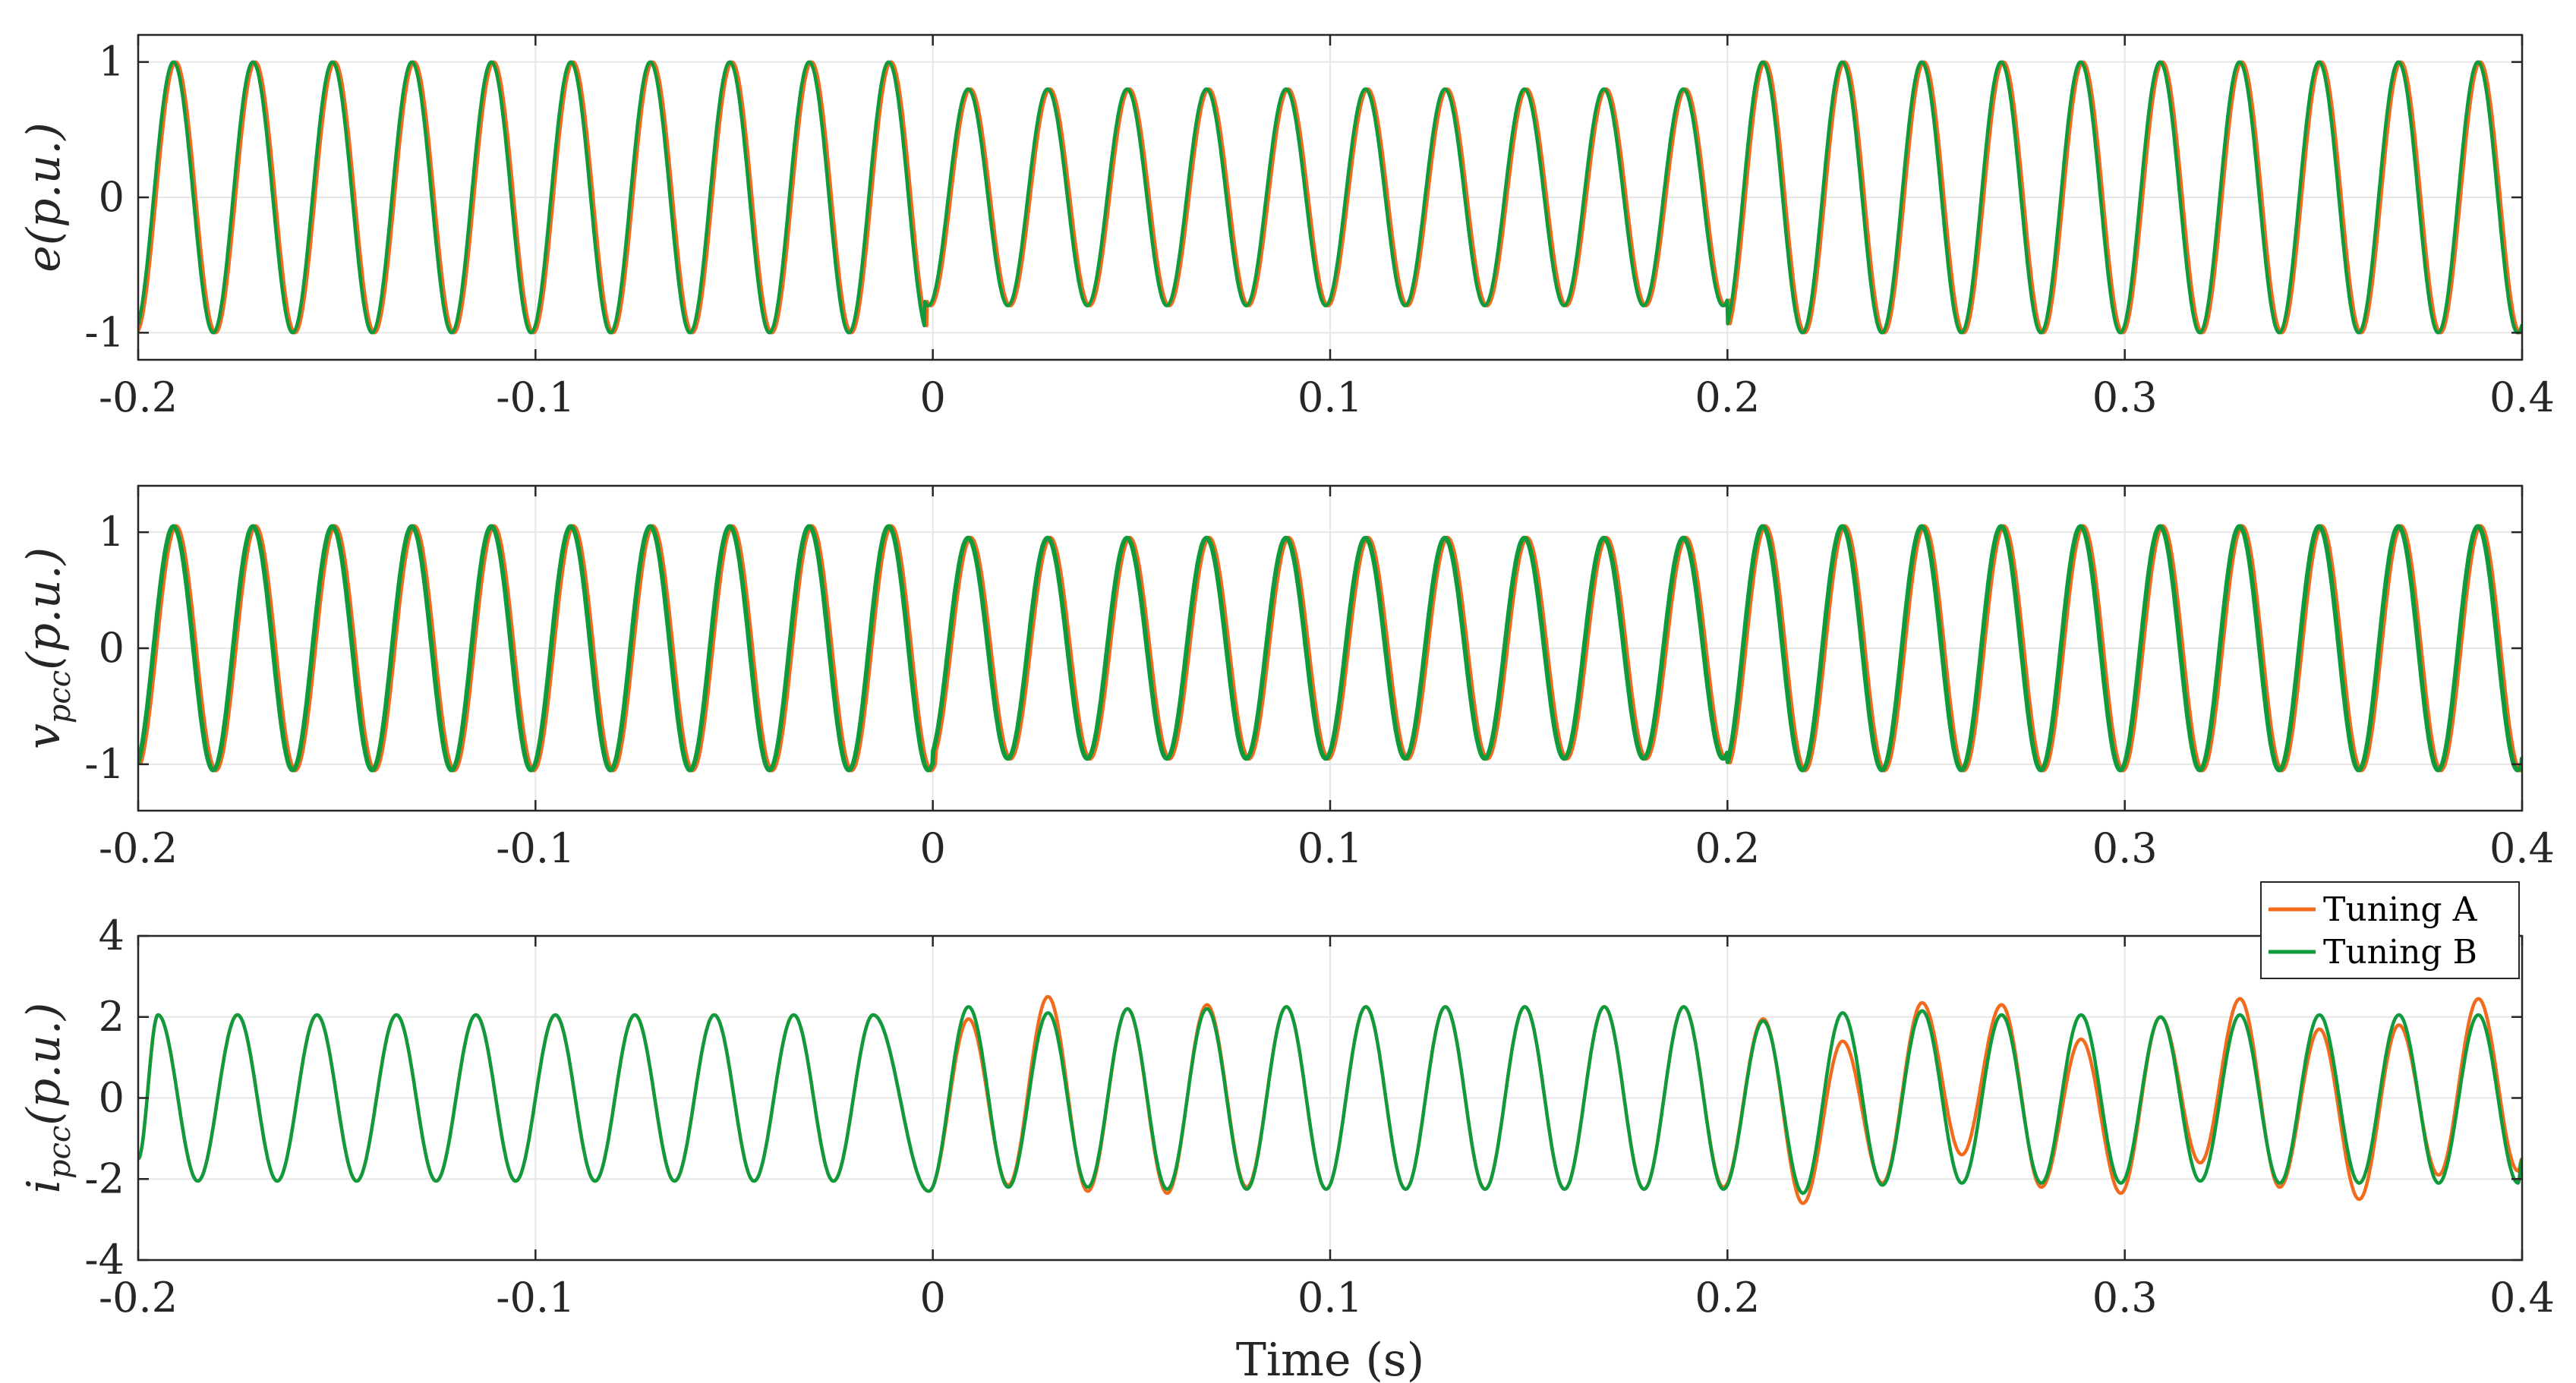 This screenshot has height=1383, width=2576. I want to click on y-tick-label: -4, so click(104, 1260).